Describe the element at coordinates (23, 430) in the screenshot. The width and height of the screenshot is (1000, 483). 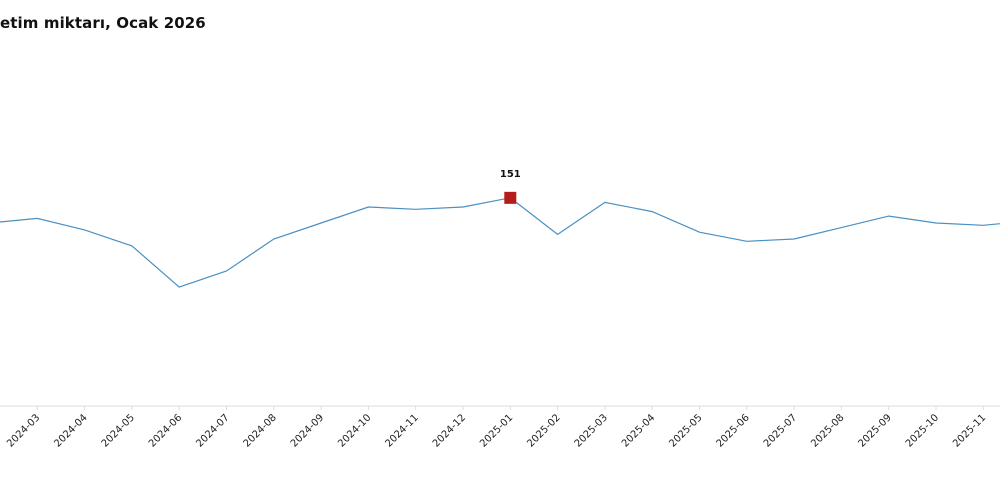
I see `x-tick-label: 2024-03` at that location.